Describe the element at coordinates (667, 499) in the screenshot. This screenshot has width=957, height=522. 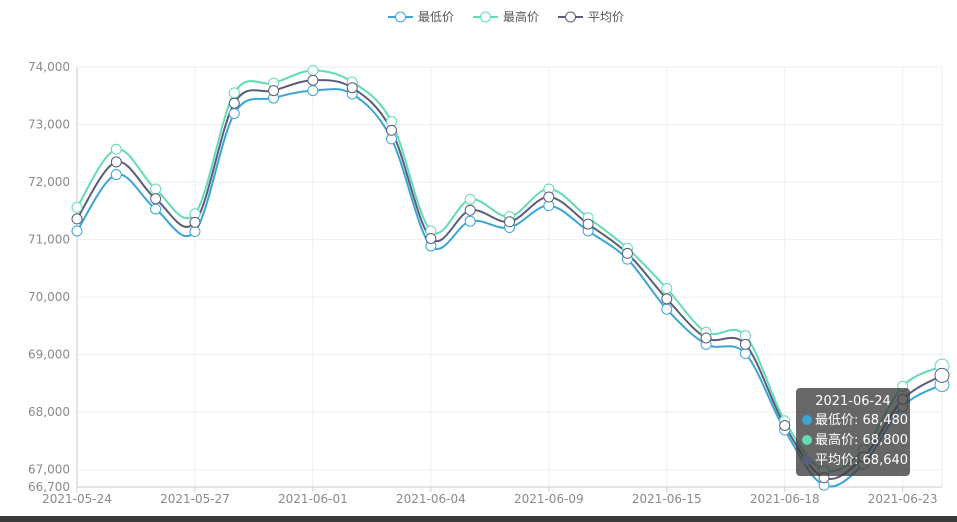
I see `x-tick-label: 2021-06-15` at that location.